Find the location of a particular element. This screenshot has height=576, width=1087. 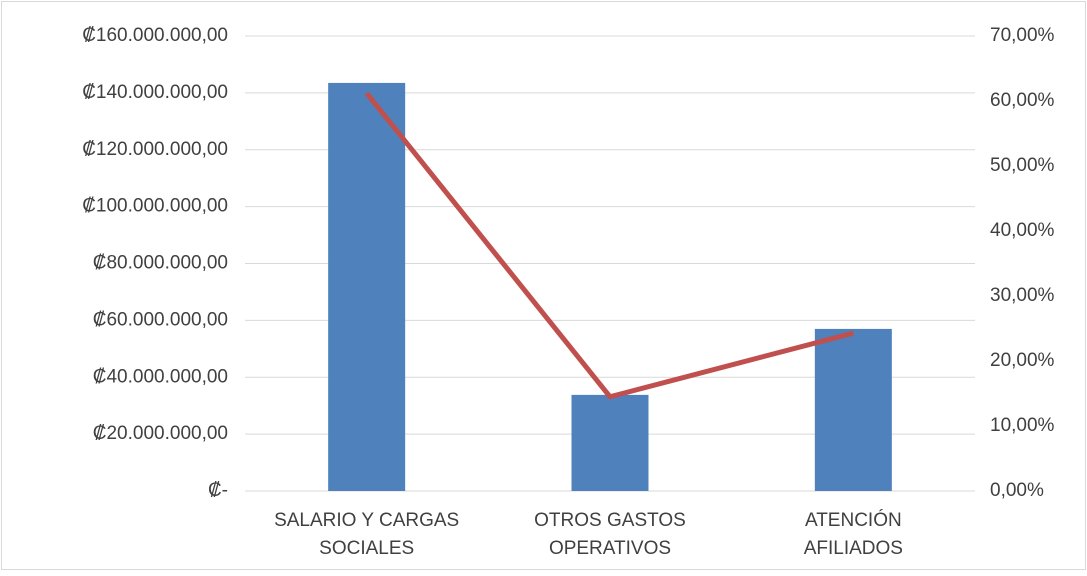

x-tick-label: OTROS GASTOS OPERATIVOS is located at coordinates (610, 534).